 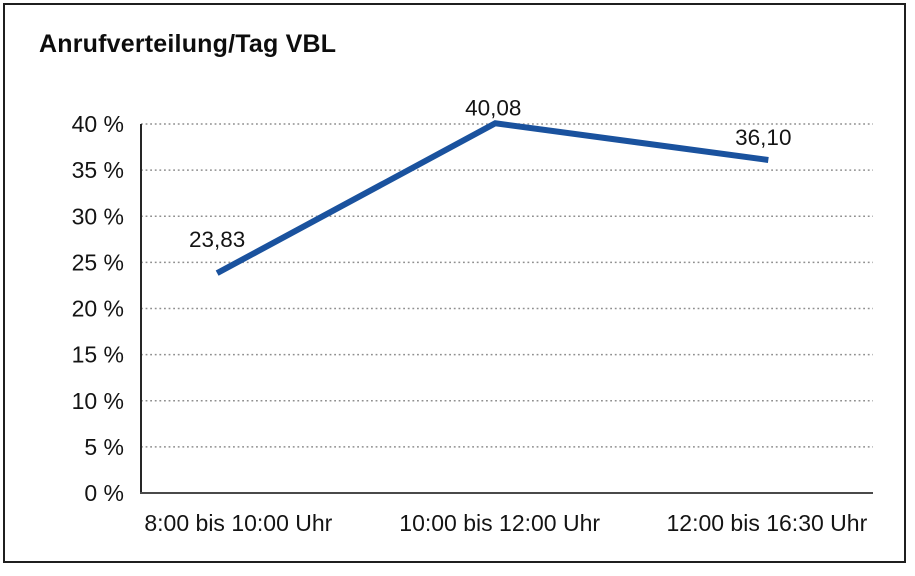 What do you see at coordinates (98, 216) in the screenshot?
I see `y-axis-tick-label: 30 %` at bounding box center [98, 216].